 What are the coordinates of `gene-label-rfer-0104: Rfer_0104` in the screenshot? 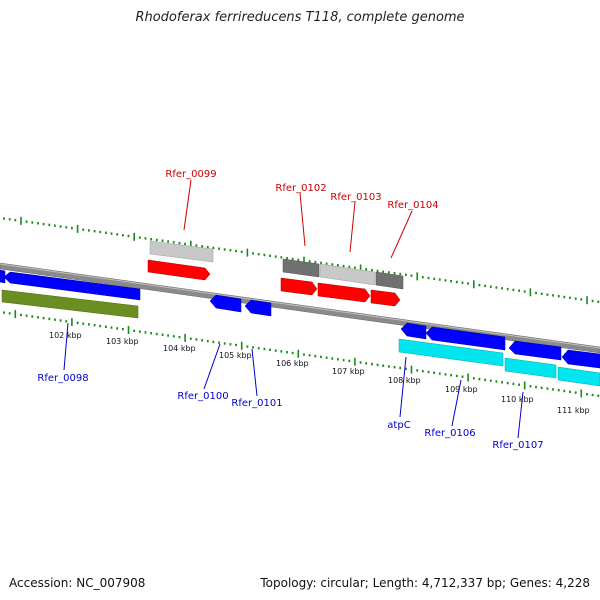 It's located at (412, 205).